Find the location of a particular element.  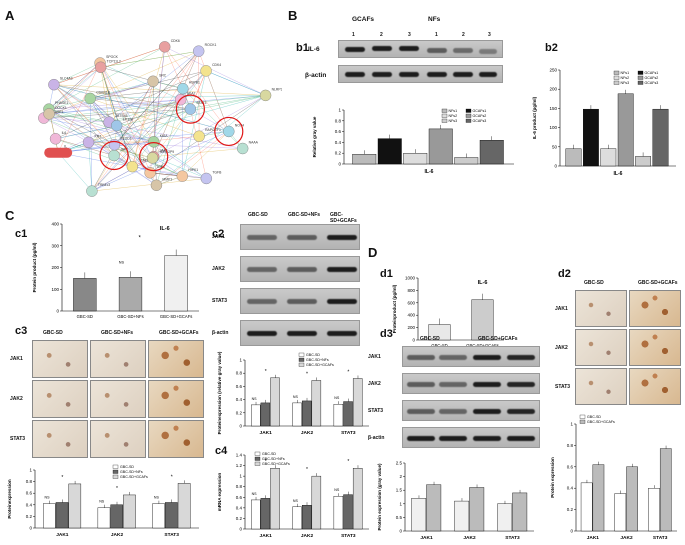

legend-label: GBC-SD is located at coordinates (269, 454).